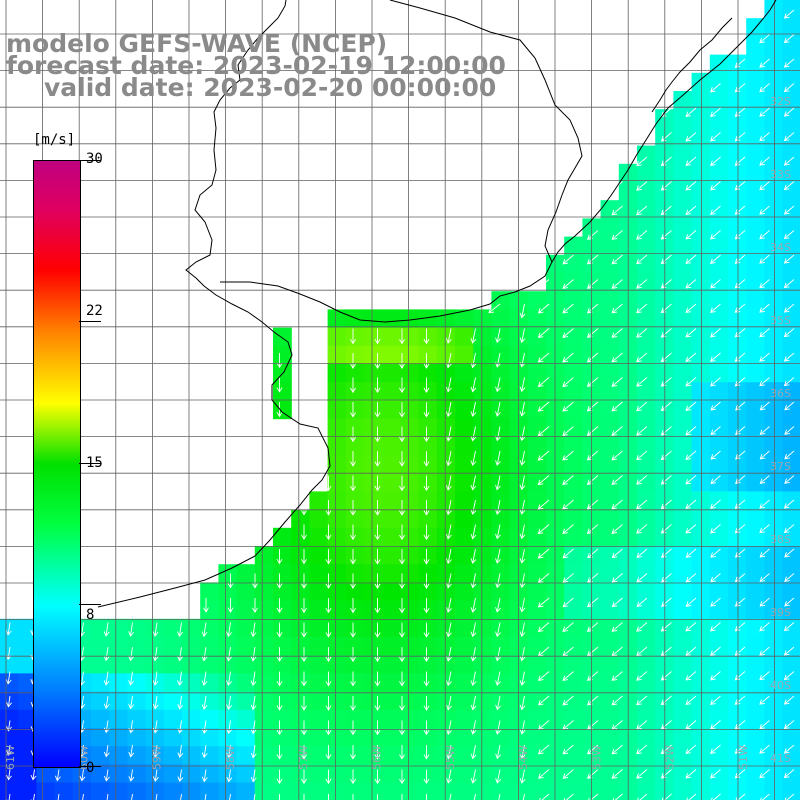 This screenshot has height=800, width=800. What do you see at coordinates (523, 757) in the screenshot?
I see `lon-label: 54W` at bounding box center [523, 757].